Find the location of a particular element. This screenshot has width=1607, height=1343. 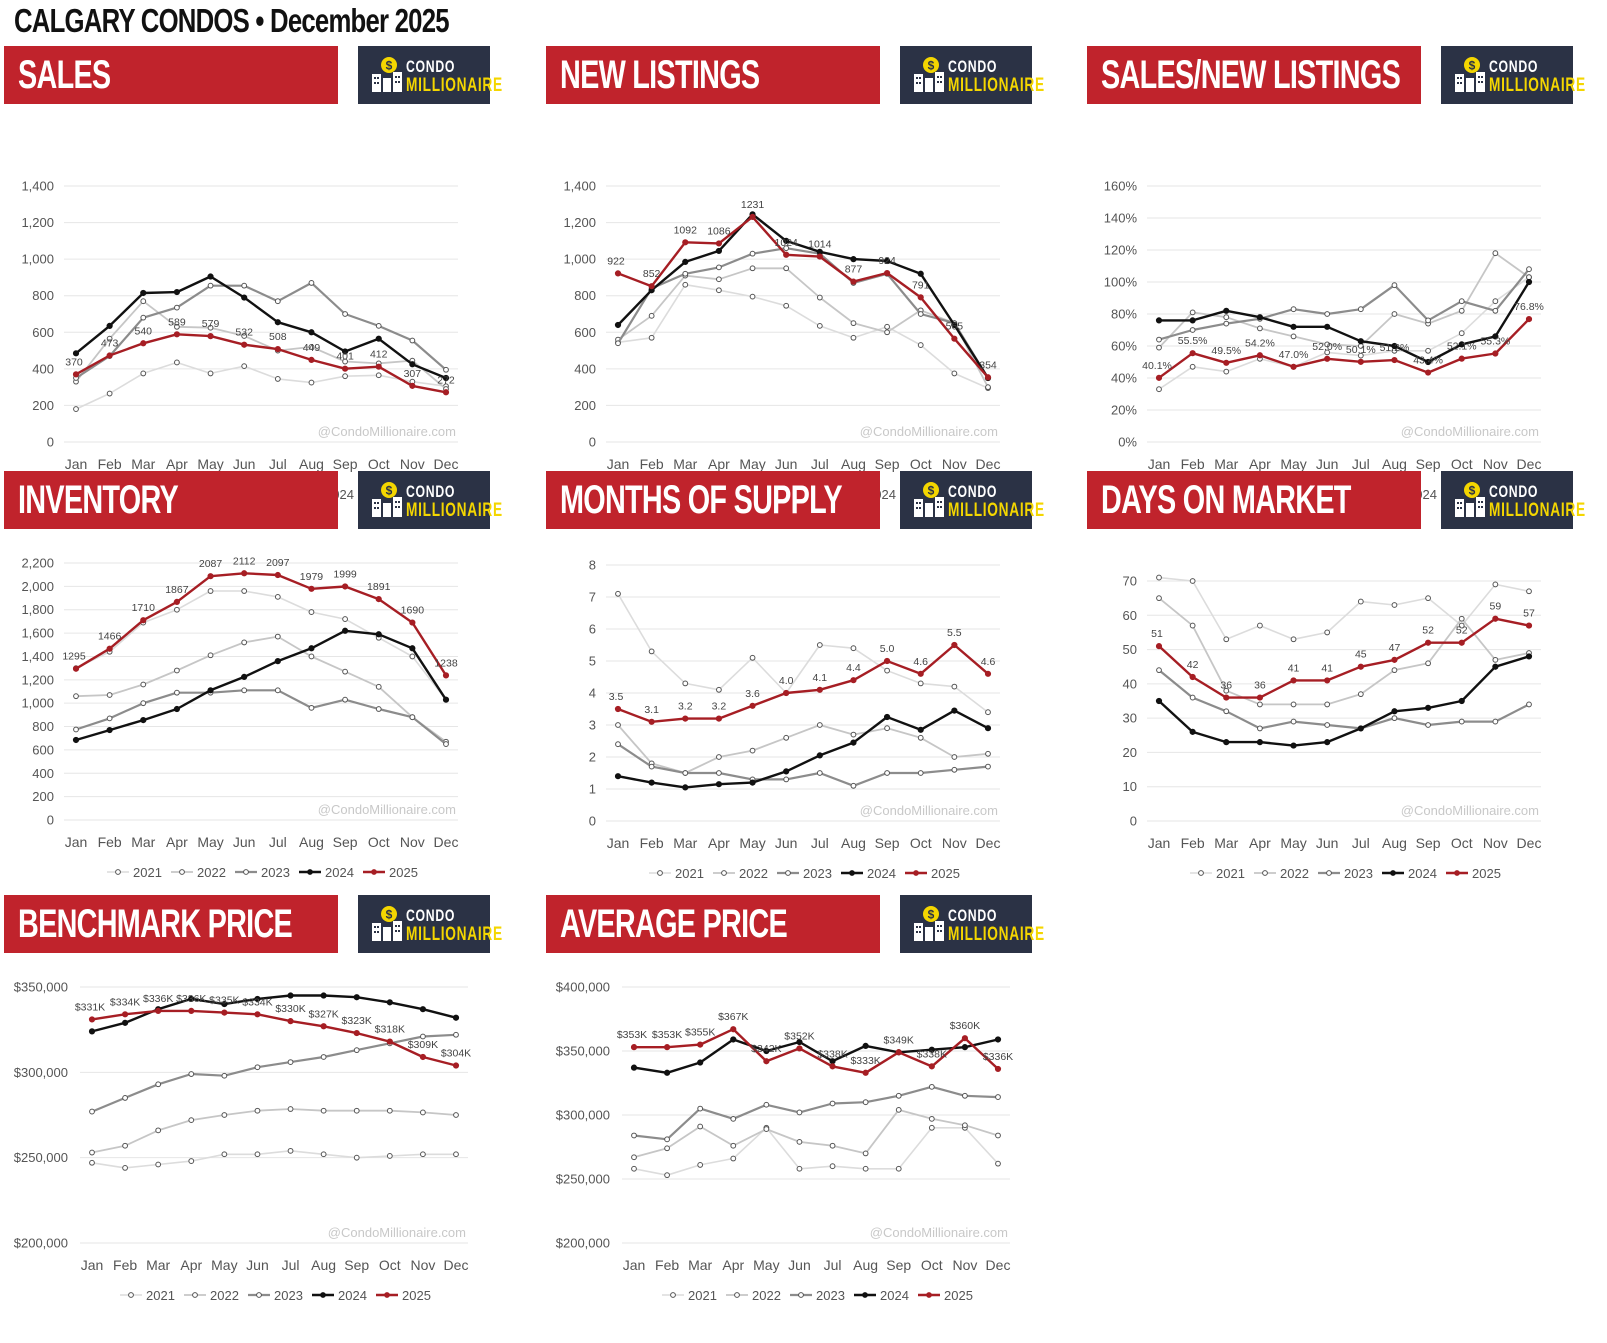

data-label: 1231 is located at coordinates (753, 205).